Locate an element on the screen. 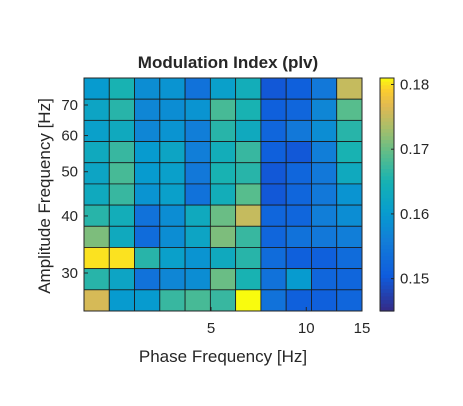 This screenshot has width=463, height=406. colorbar: 0.15 0.16 0.17 0.18 is located at coordinates (404, 194).